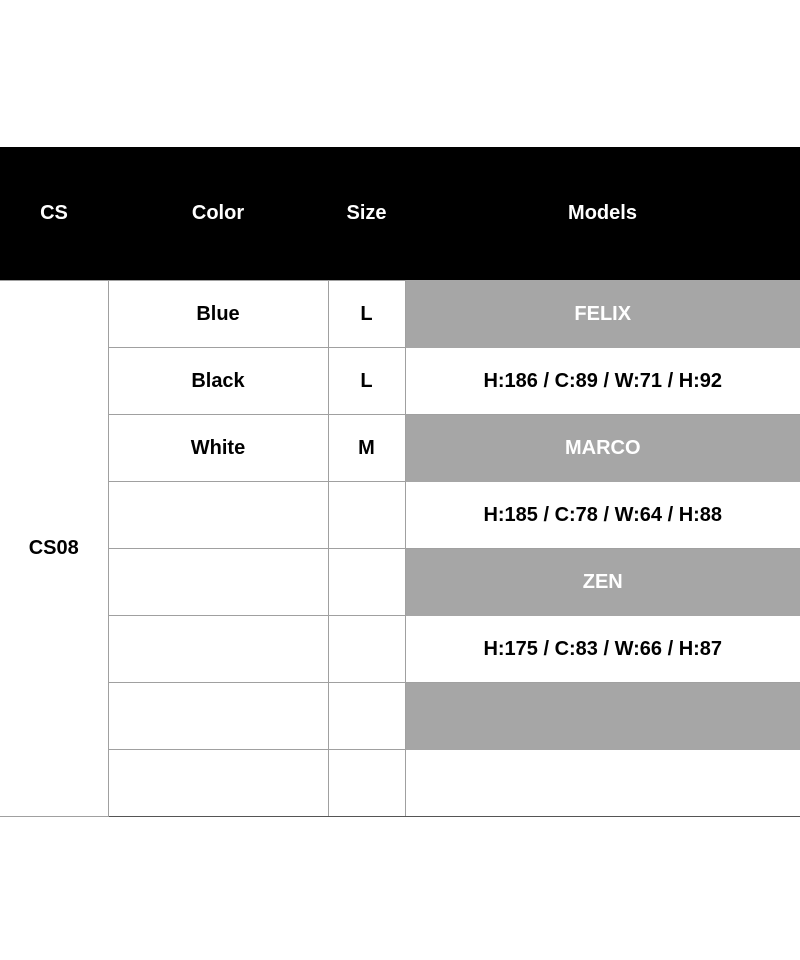 The height and width of the screenshot is (960, 800). I want to click on model-cell: H:186 / C:89 / W:71 / H:92, so click(602, 381).